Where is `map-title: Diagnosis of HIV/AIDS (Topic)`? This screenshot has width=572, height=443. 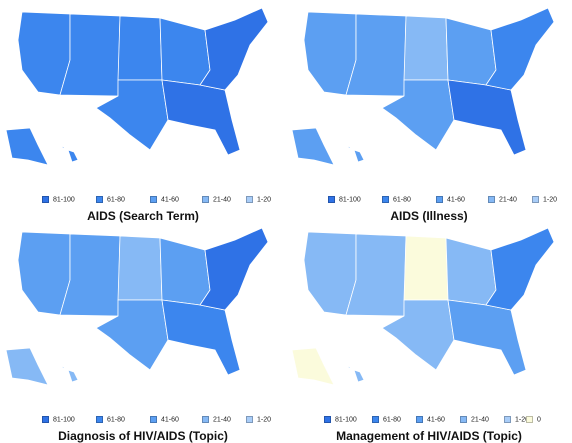
map-title: Diagnosis of HIV/AIDS (Topic) is located at coordinates (143, 436).